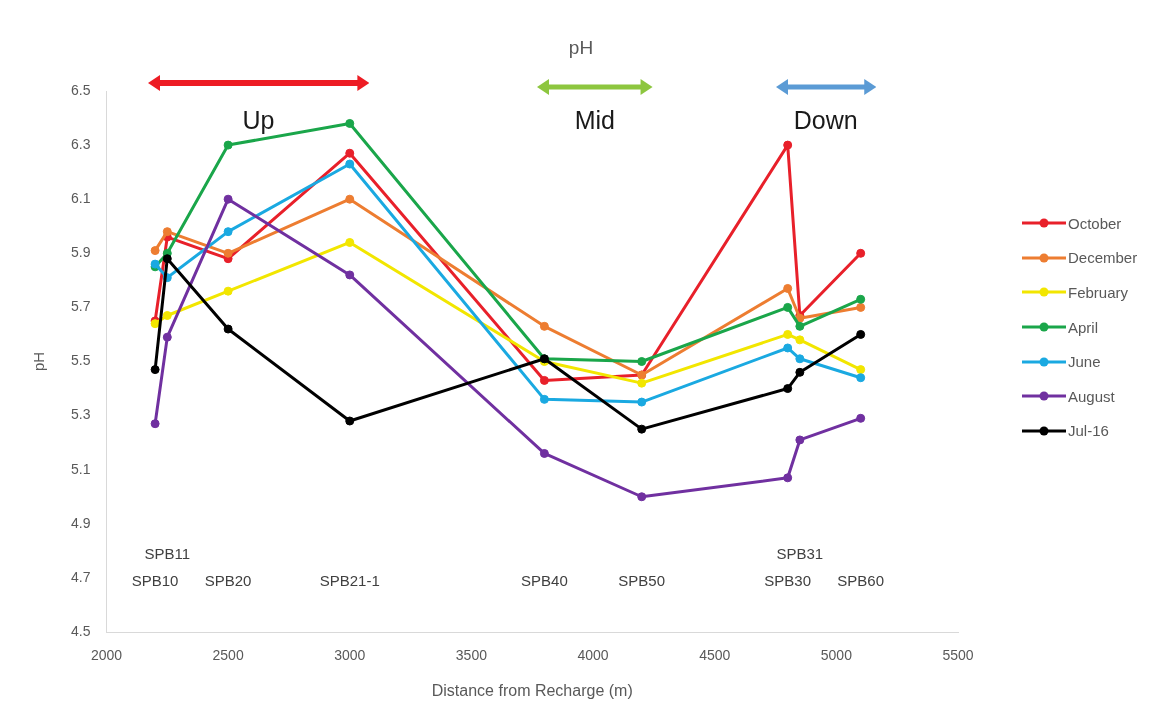 The height and width of the screenshot is (719, 1151). Describe the element at coordinates (1083, 327) in the screenshot. I see `legend-label: April` at that location.